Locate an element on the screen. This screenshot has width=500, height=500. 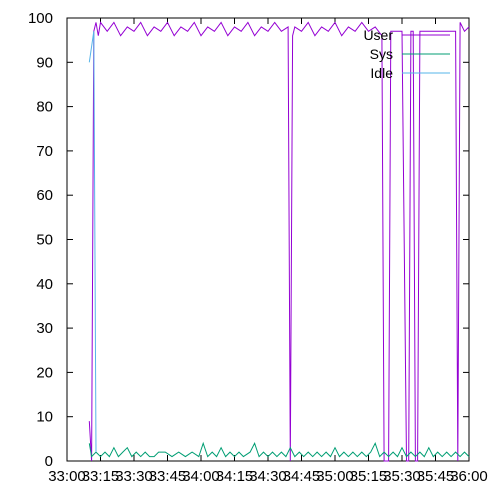
y-tick-label: 0 is located at coordinates (49, 461).